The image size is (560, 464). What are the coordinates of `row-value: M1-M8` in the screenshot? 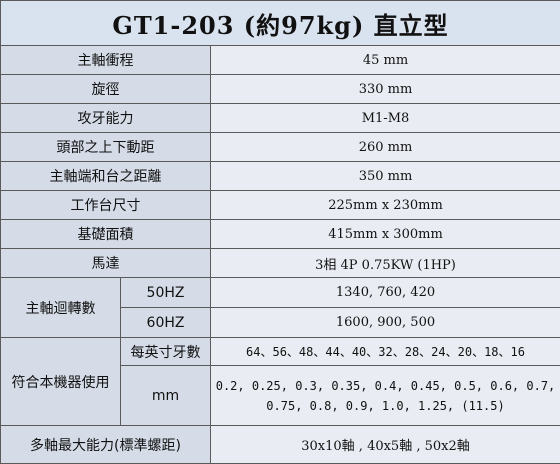 It's located at (384, 118).